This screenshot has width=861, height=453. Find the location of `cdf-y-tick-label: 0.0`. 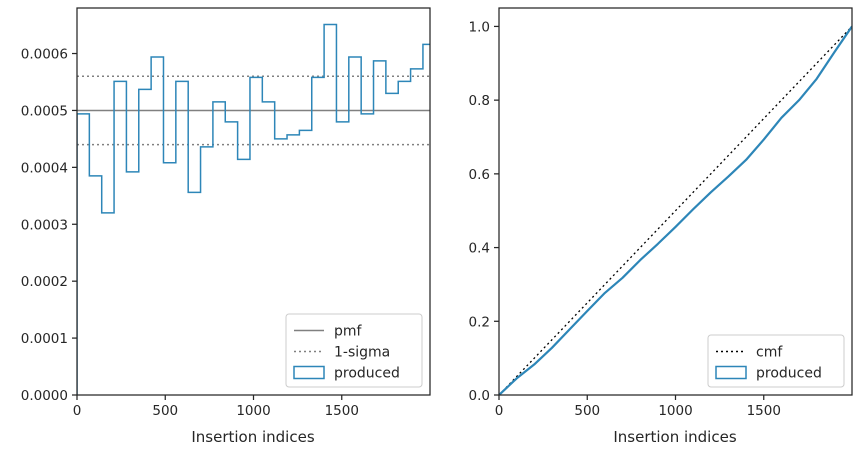

cdf-y-tick-label: 0.0 is located at coordinates (479, 396).